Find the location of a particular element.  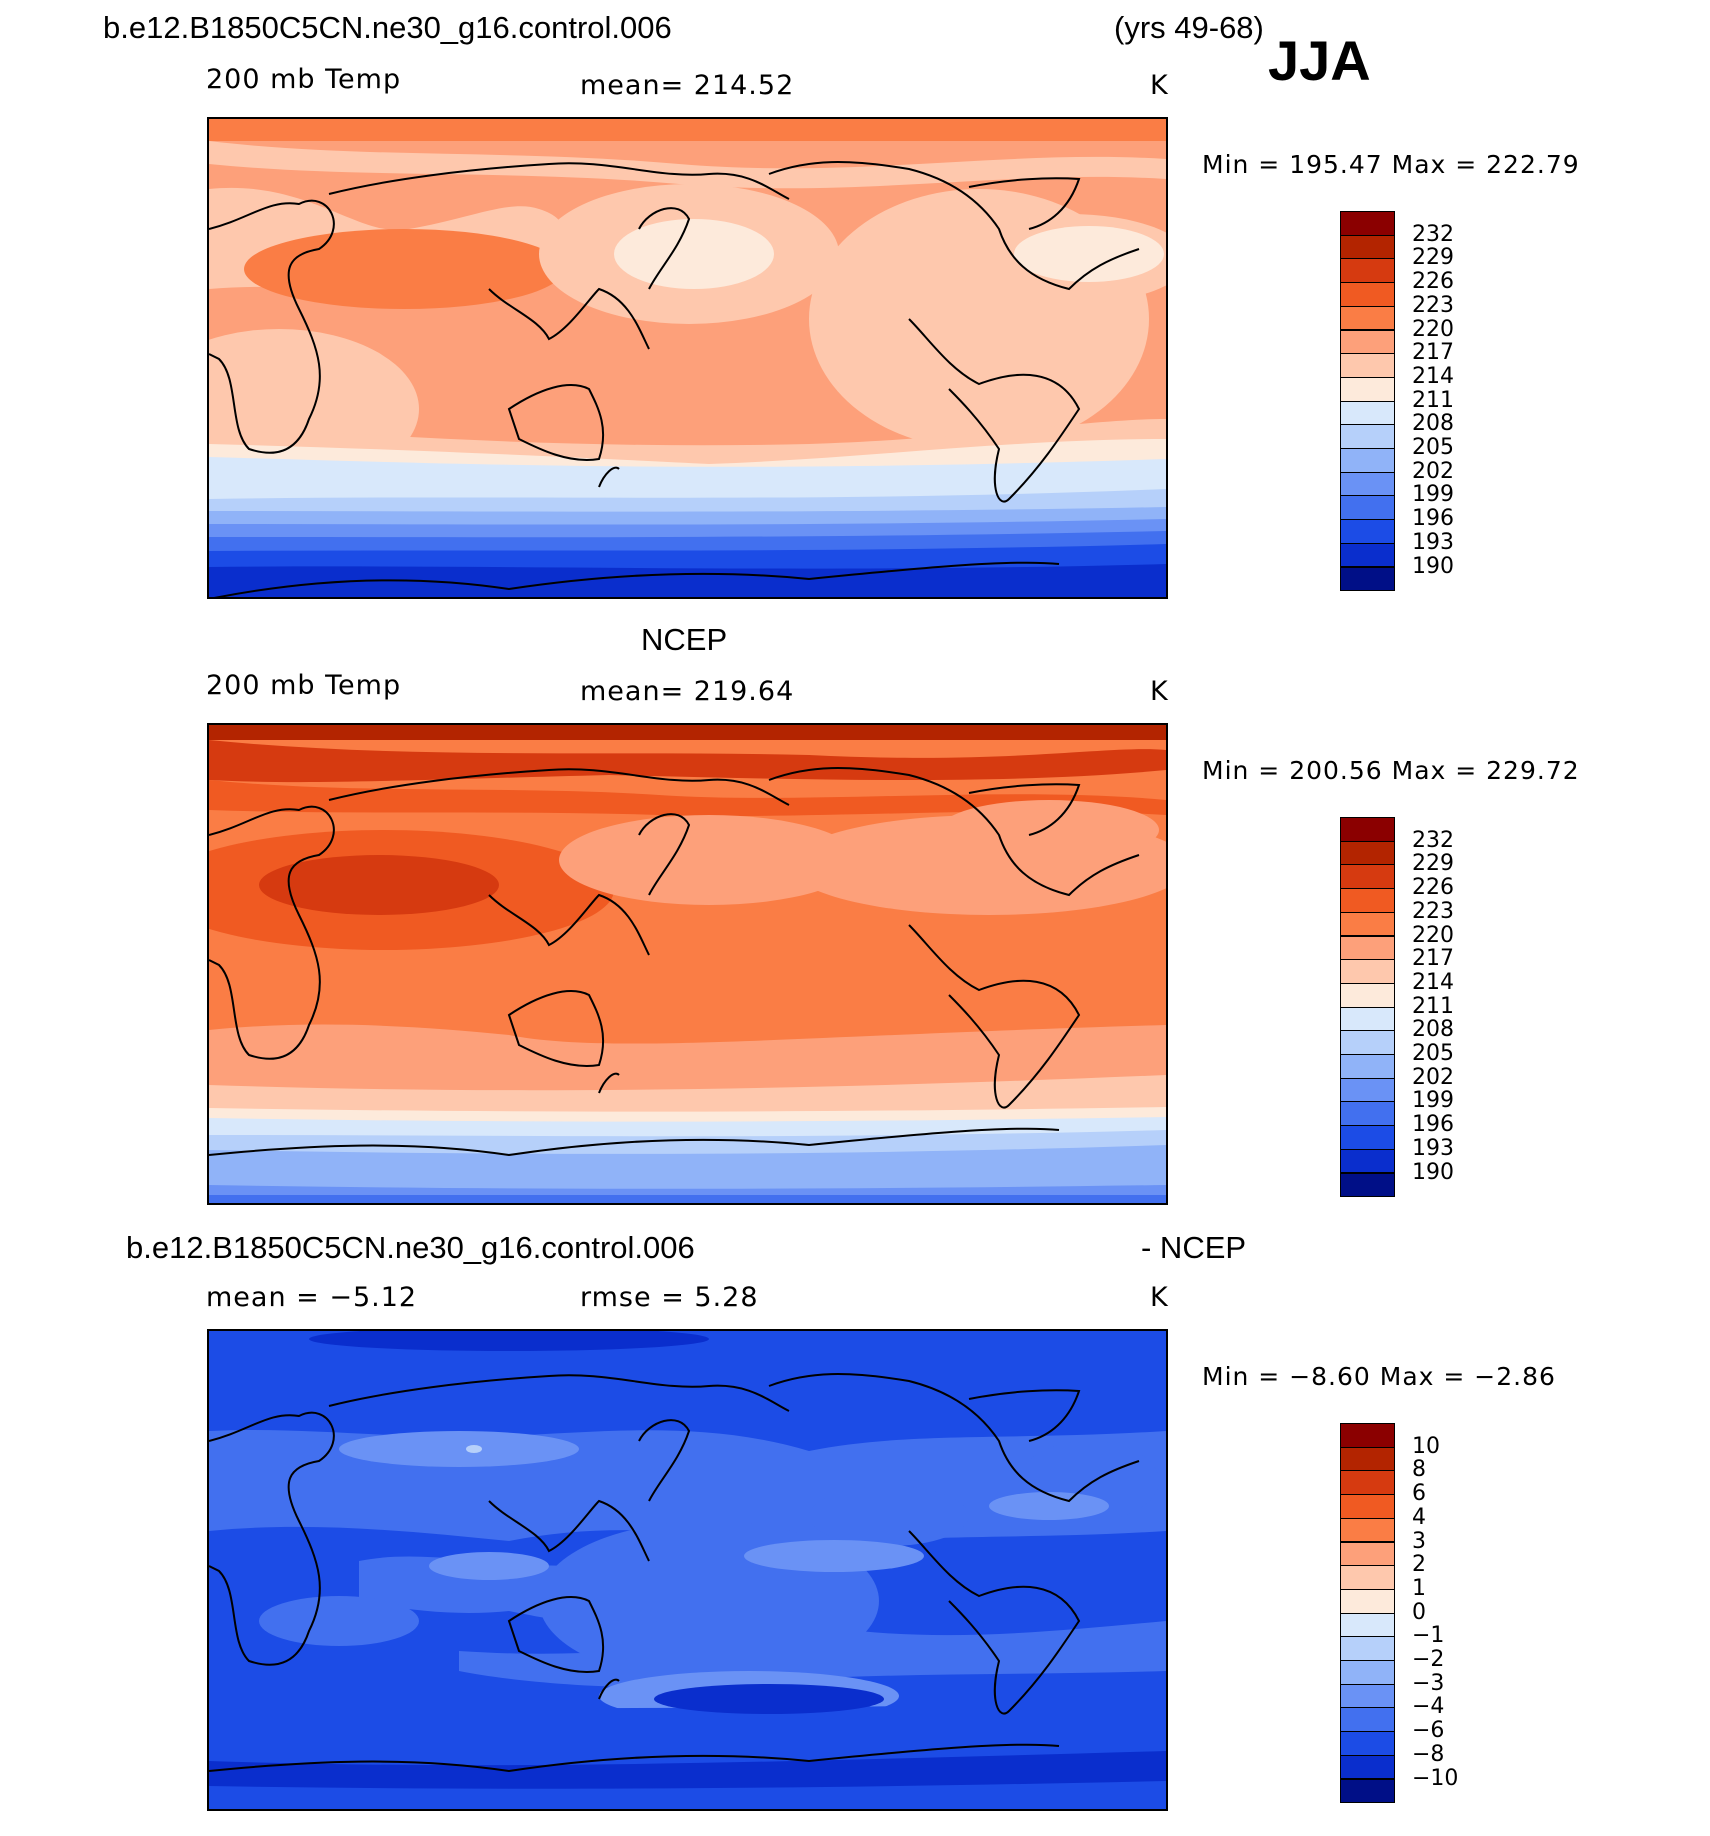

colorbar-level-label: 229 is located at coordinates (1433, 258).